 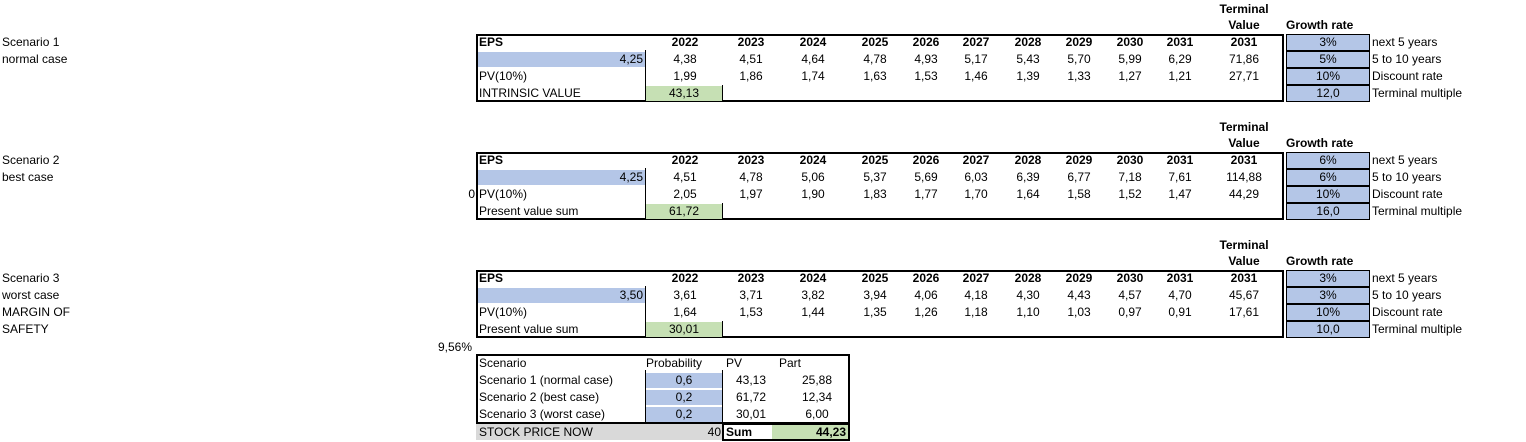 I want to click on terminal-header: Value, so click(x=1244, y=261).